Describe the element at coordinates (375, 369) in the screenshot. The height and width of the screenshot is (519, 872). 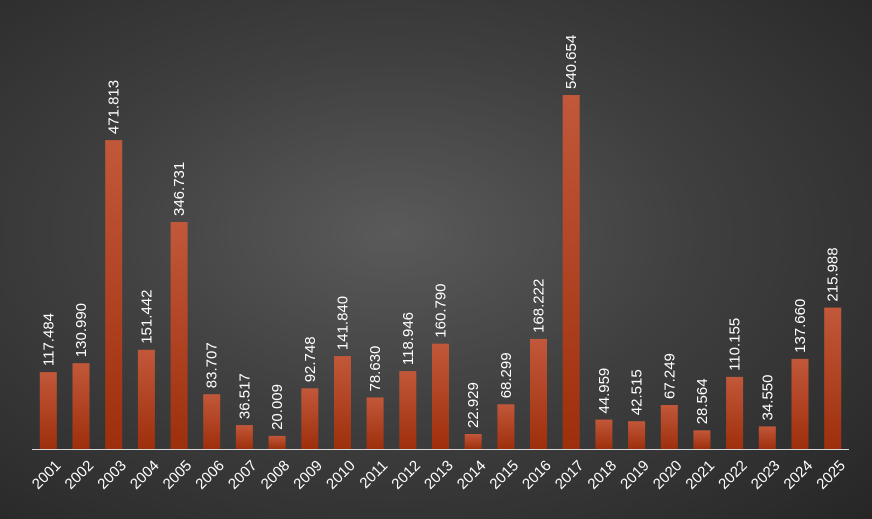
I see `value-label-2011: 78.630` at that location.